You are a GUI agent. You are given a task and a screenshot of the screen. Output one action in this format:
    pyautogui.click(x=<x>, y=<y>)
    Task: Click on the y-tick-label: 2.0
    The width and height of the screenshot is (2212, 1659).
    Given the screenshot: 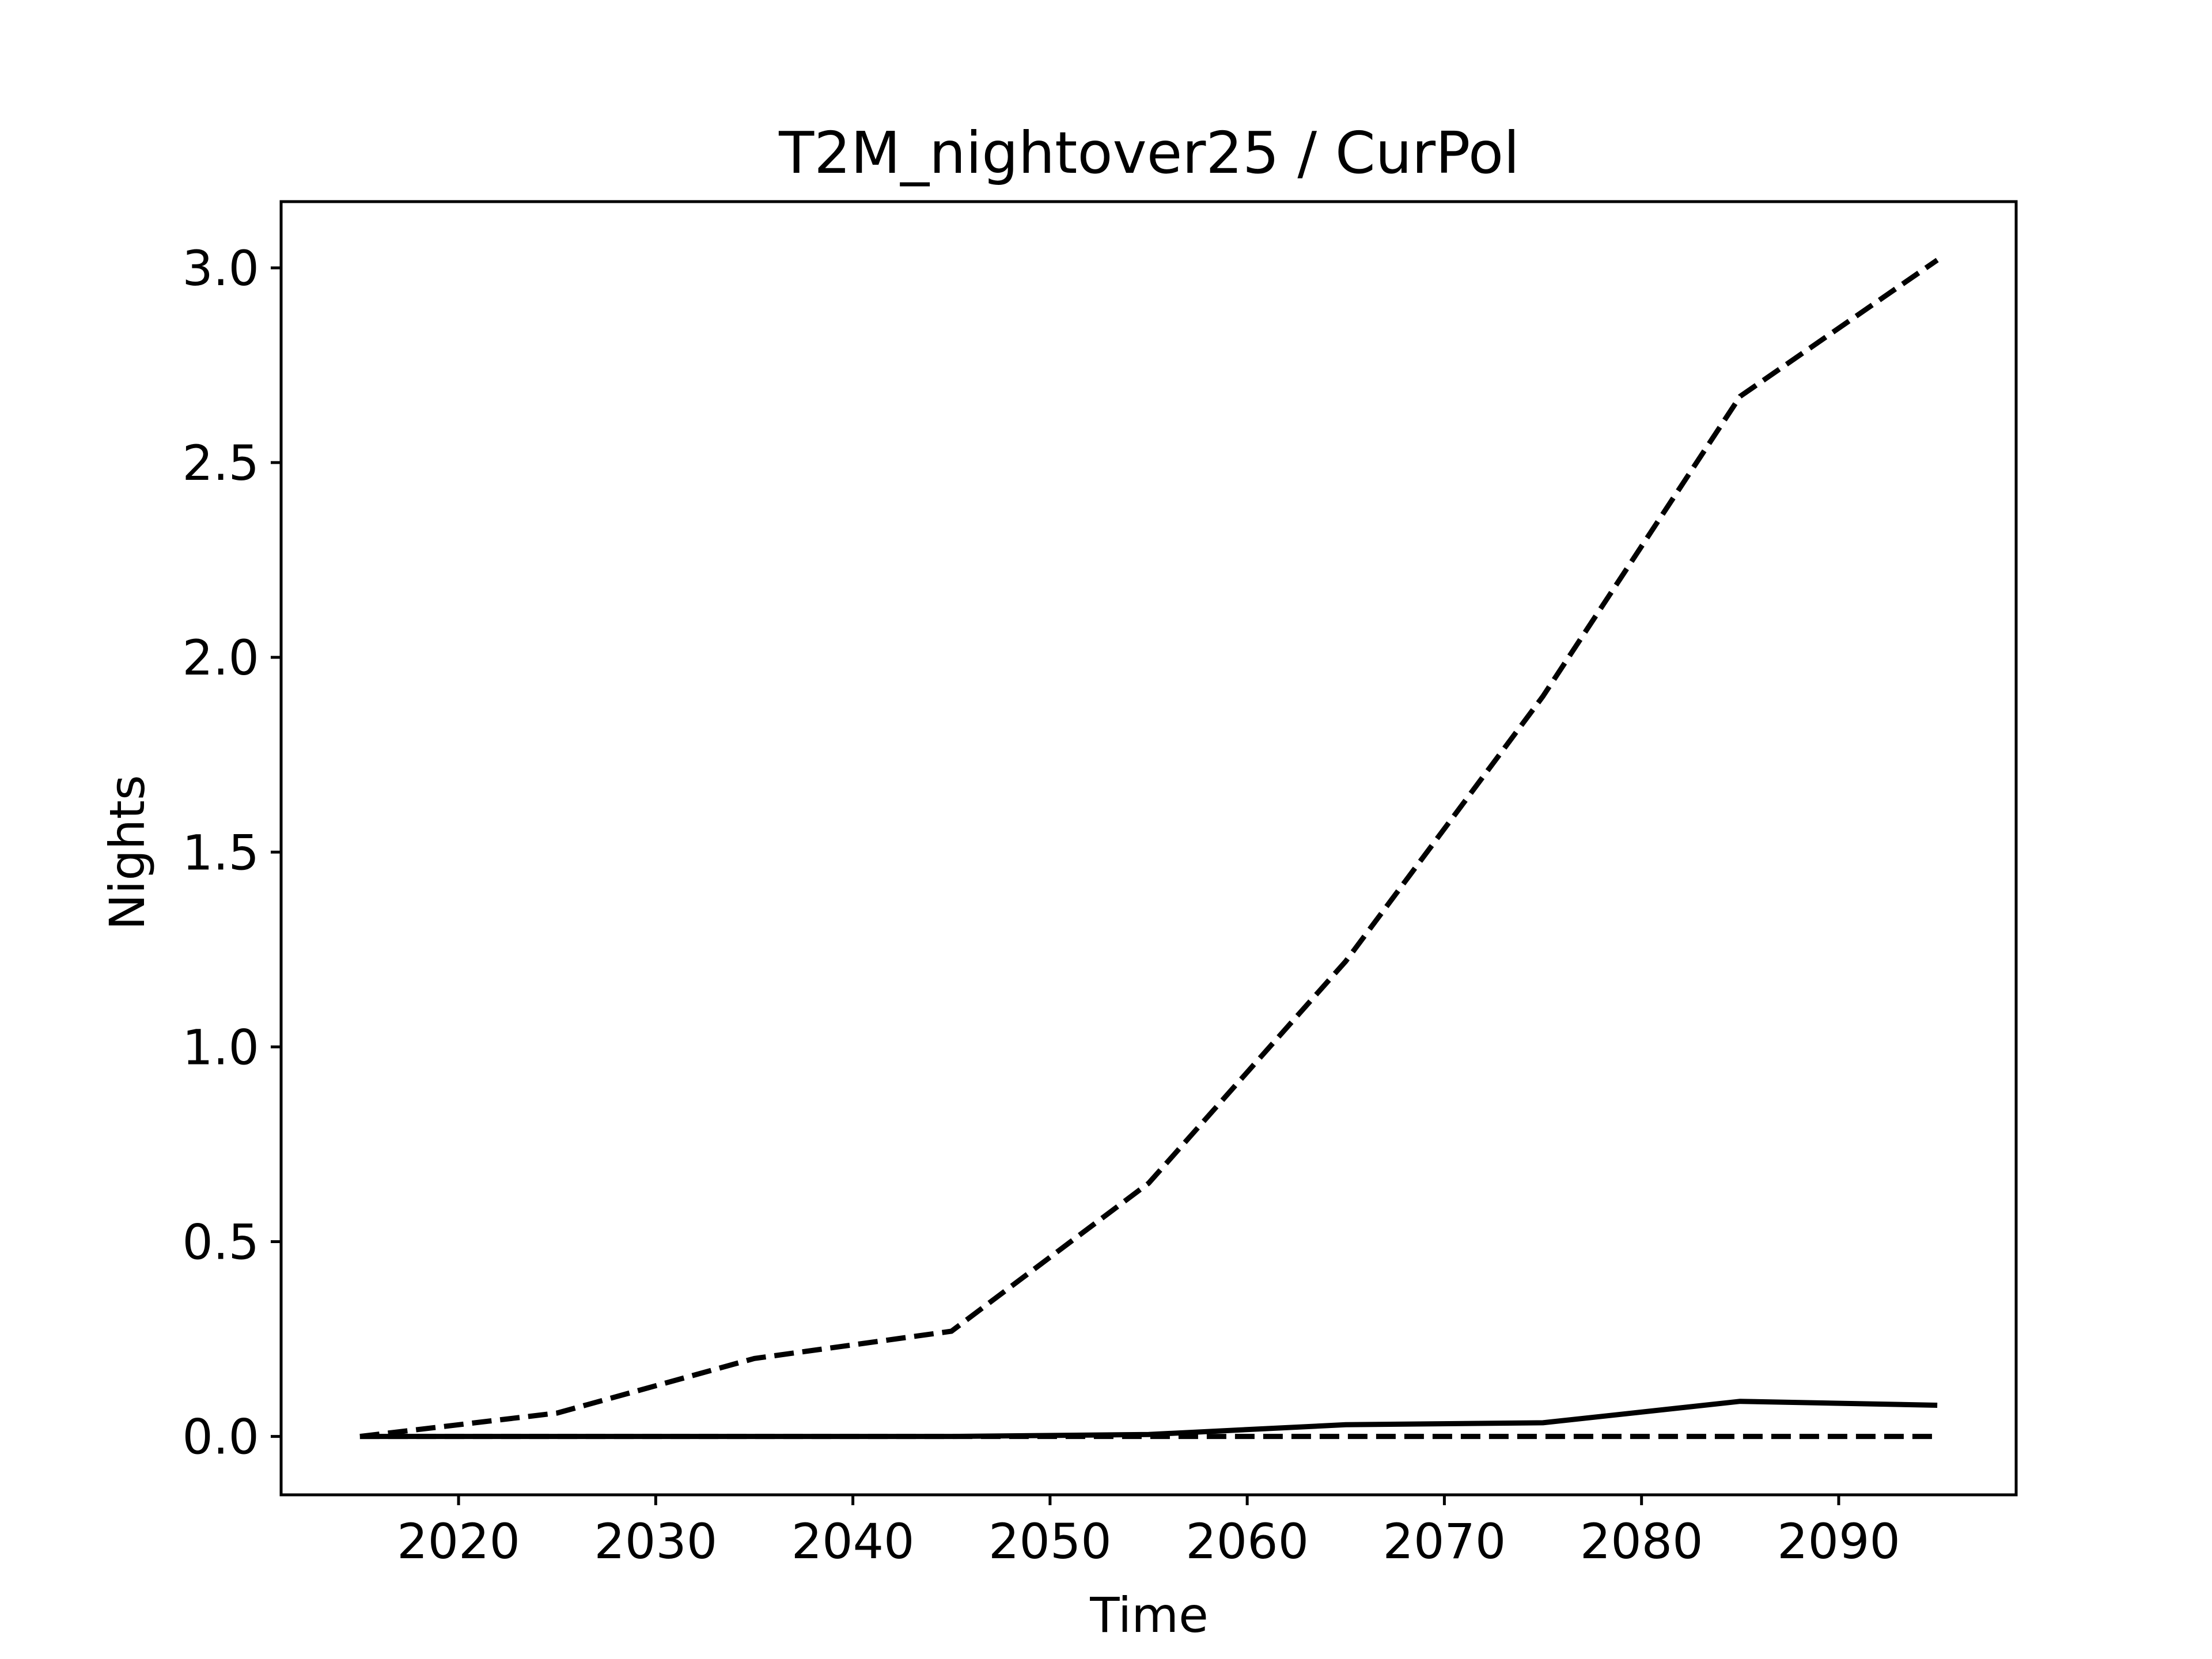 What is the action you would take?
    pyautogui.click(x=220, y=658)
    